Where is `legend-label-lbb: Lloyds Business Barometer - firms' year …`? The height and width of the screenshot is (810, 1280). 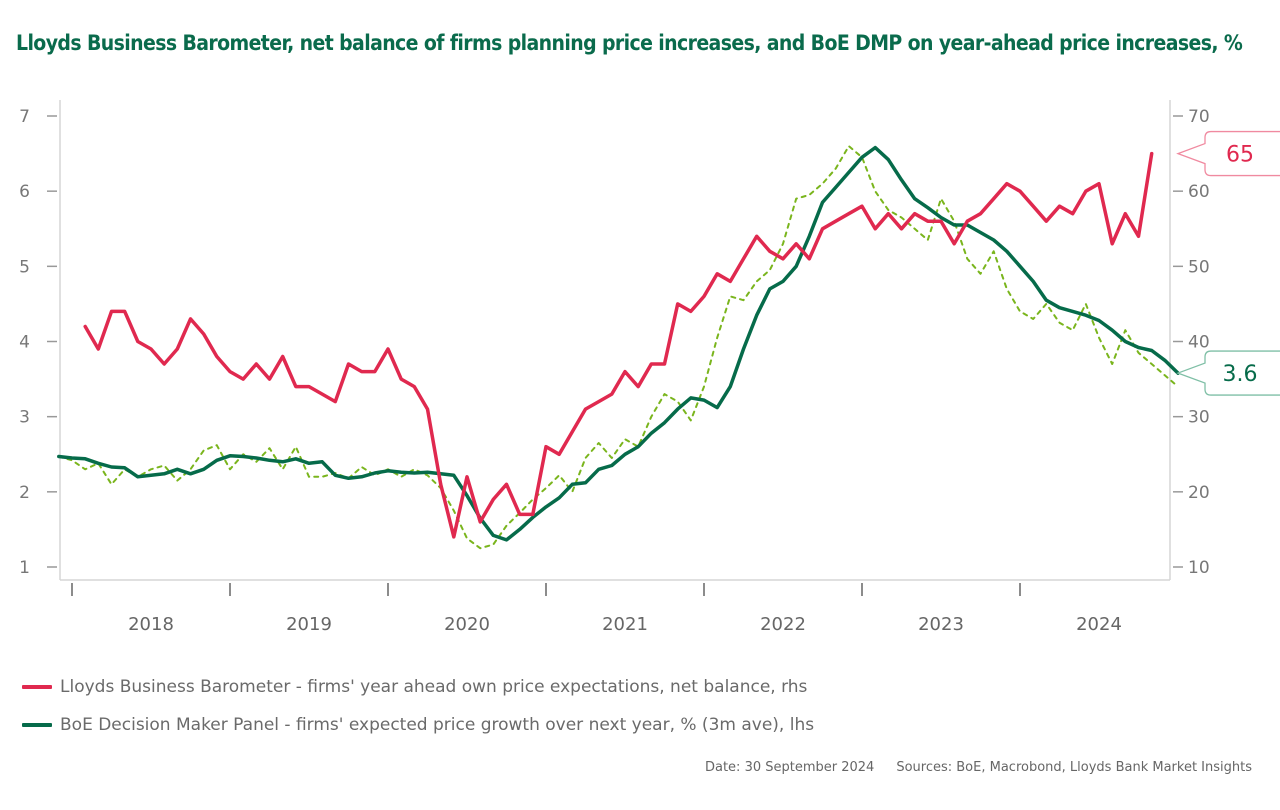
legend-label-lbb: Lloyds Business Barometer - firms' year … is located at coordinates (434, 687).